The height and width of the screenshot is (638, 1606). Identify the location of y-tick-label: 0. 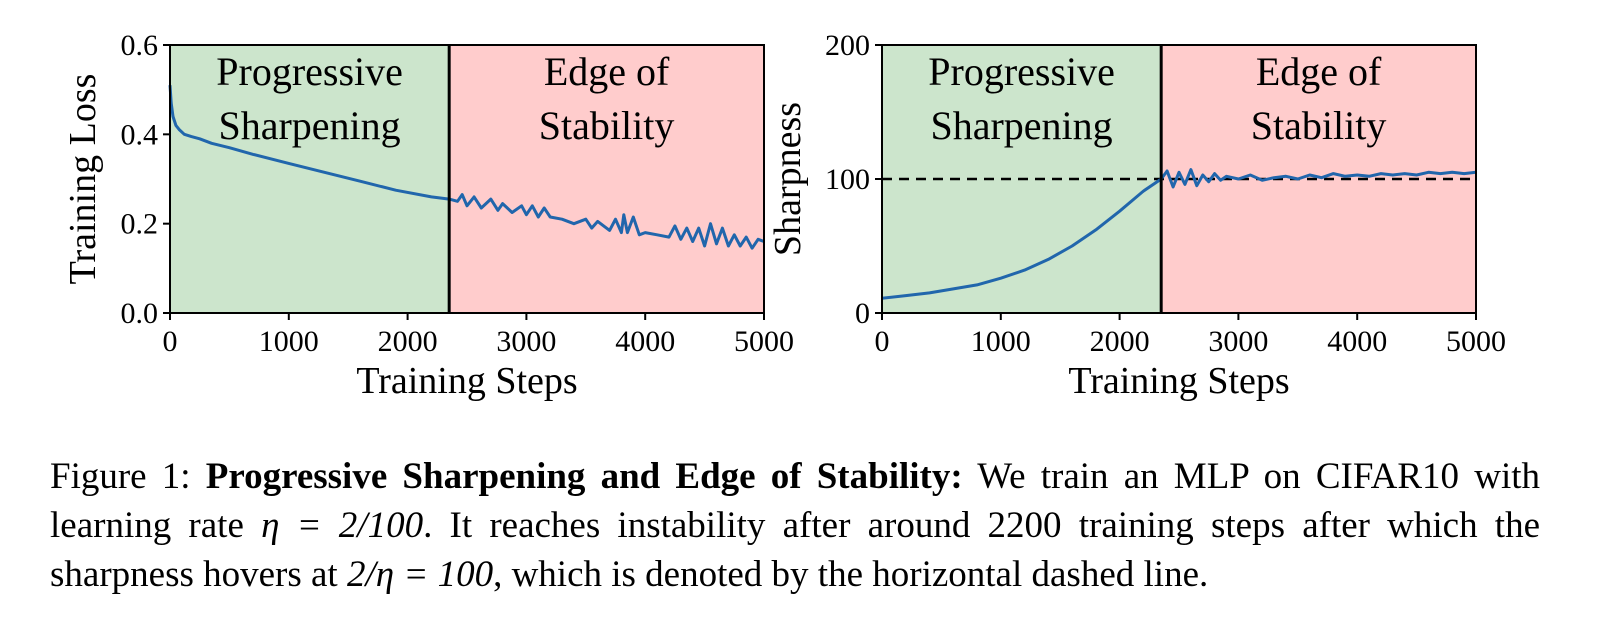
(862, 313).